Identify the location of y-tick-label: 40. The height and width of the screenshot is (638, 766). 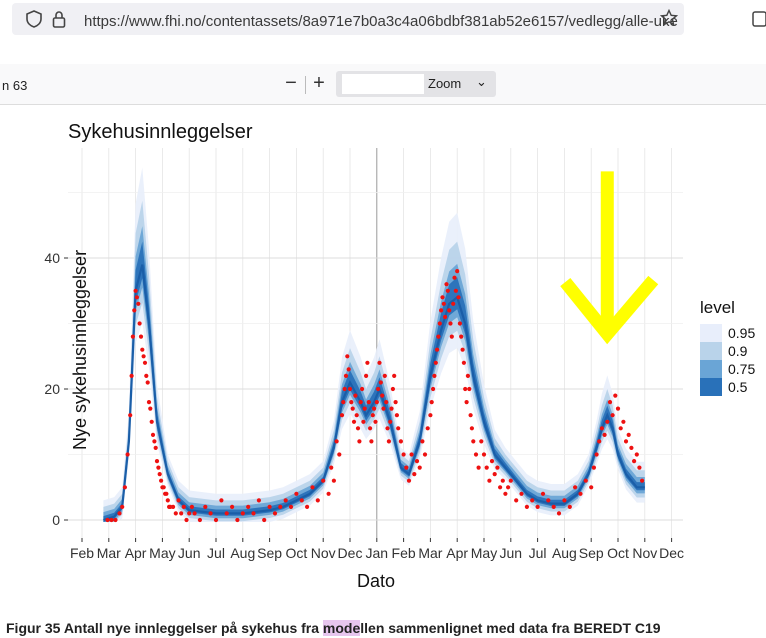
(52, 258).